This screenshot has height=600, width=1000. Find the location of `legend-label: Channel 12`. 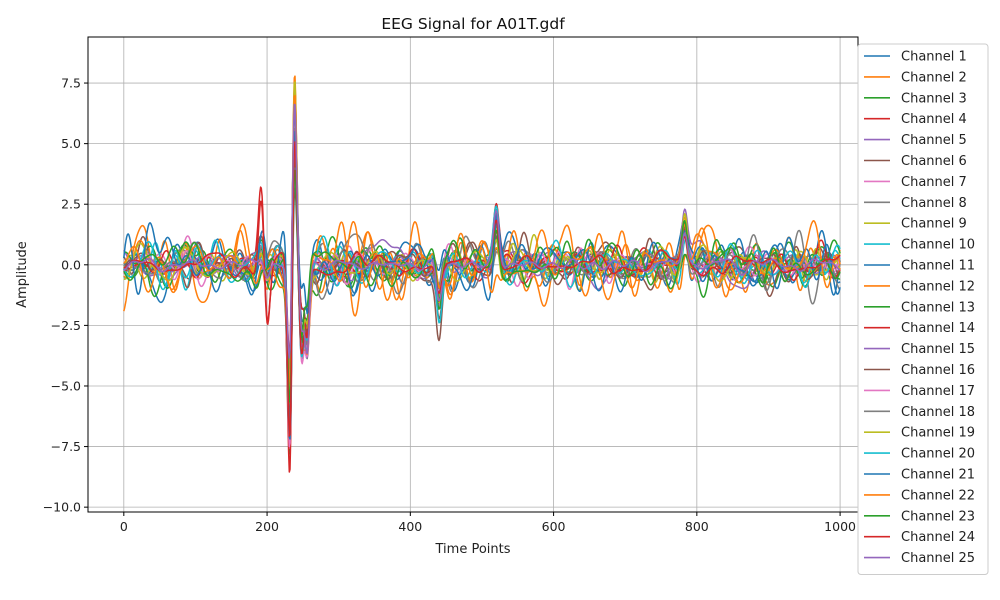

legend-label: Channel 12 is located at coordinates (938, 286).